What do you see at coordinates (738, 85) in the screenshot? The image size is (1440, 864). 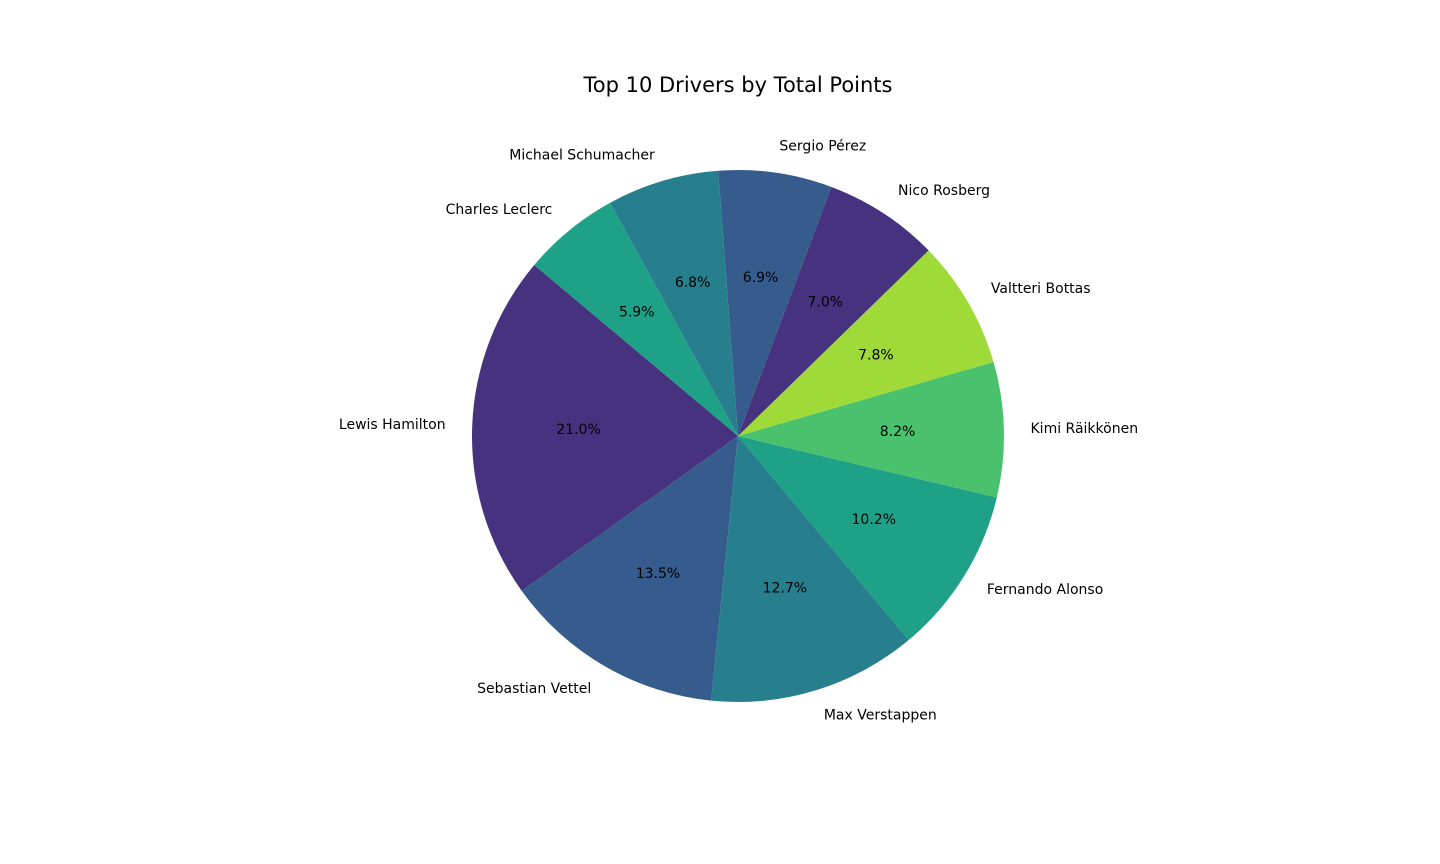 I see `chart-title: Top 10 Drivers by Total Points` at bounding box center [738, 85].